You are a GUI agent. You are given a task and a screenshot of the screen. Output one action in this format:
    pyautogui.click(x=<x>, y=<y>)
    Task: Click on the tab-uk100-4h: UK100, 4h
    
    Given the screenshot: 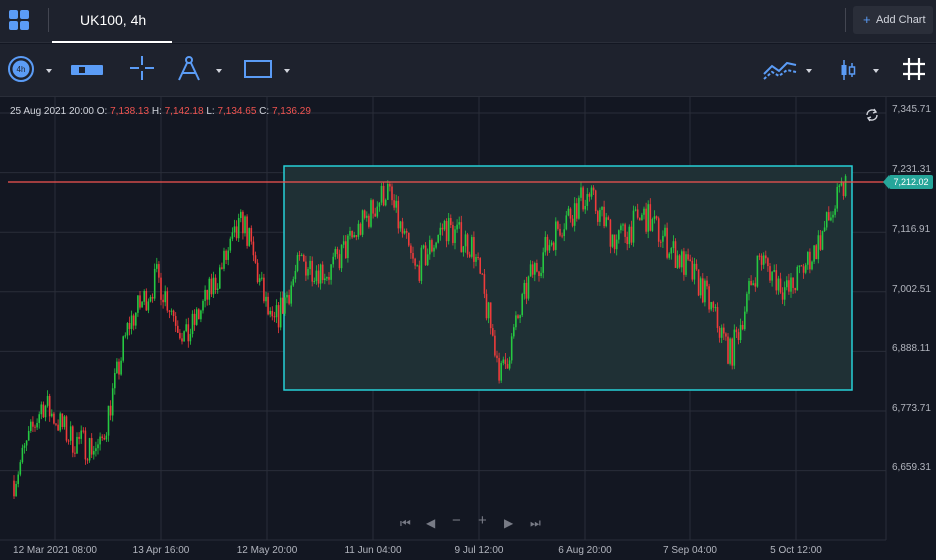 What is the action you would take?
    pyautogui.click(x=112, y=21)
    